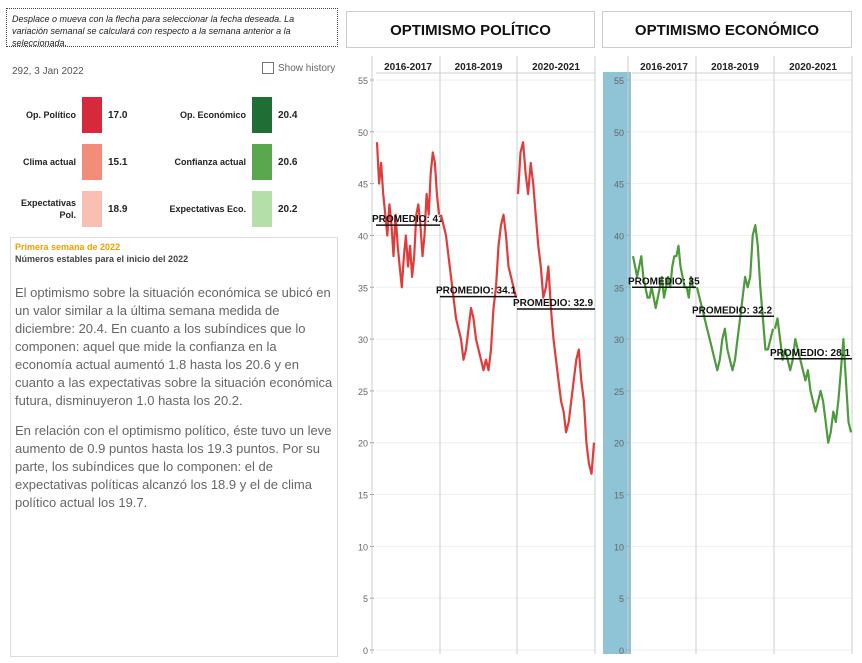  Describe the element at coordinates (727, 29) in the screenshot. I see `chart-title-economico: OPTIMISMO ECONÓMICO` at that location.